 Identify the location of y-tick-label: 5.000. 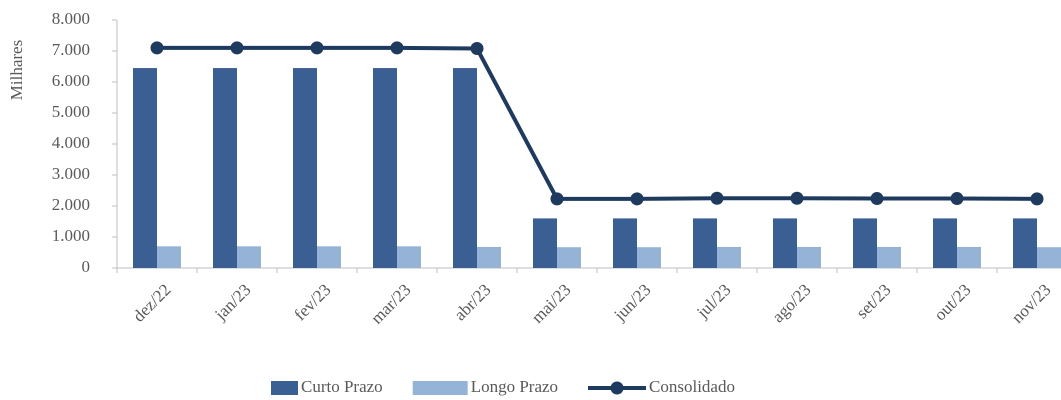
(71, 111).